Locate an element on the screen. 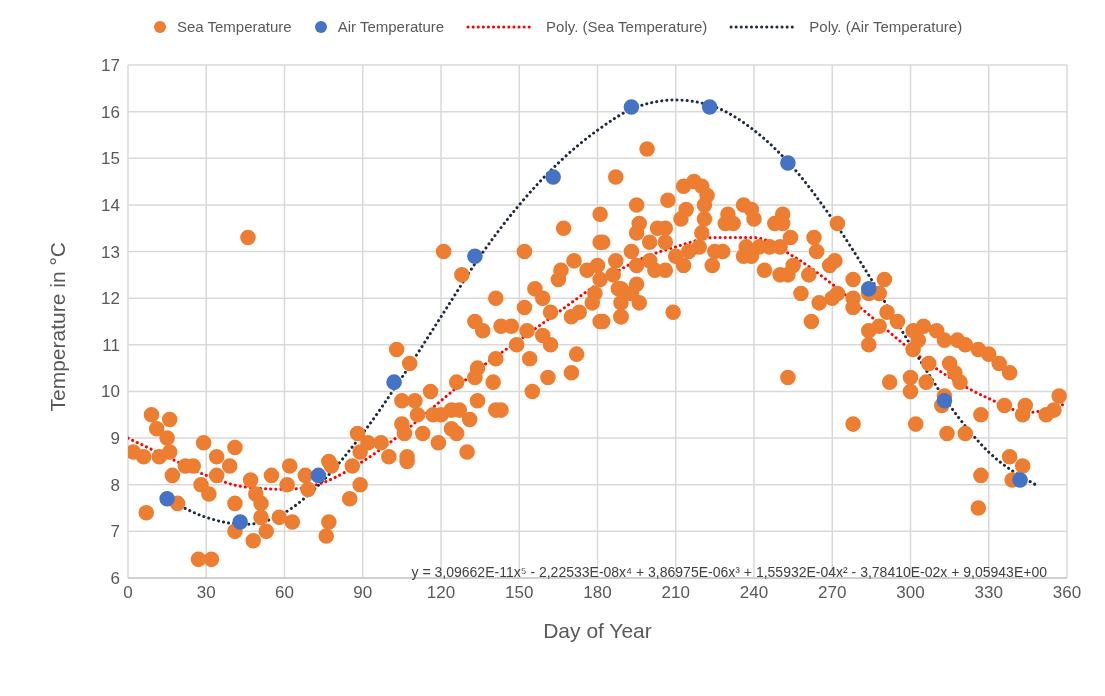 The height and width of the screenshot is (696, 1105). x-tick-label: 90 is located at coordinates (363, 593).